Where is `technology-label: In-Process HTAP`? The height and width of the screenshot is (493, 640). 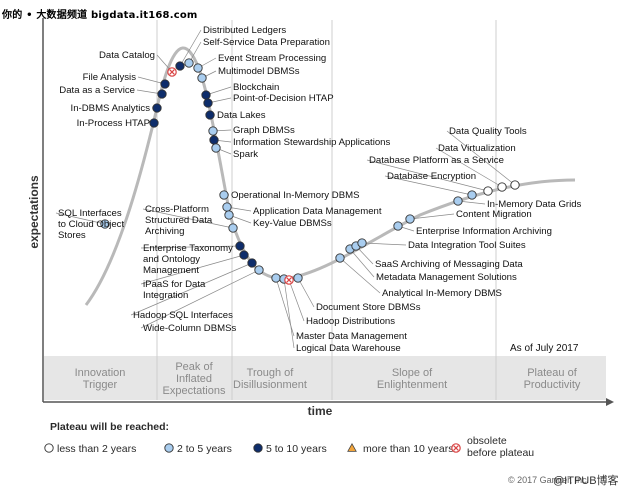
technology-label: In-Process HTAP is located at coordinates (113, 123).